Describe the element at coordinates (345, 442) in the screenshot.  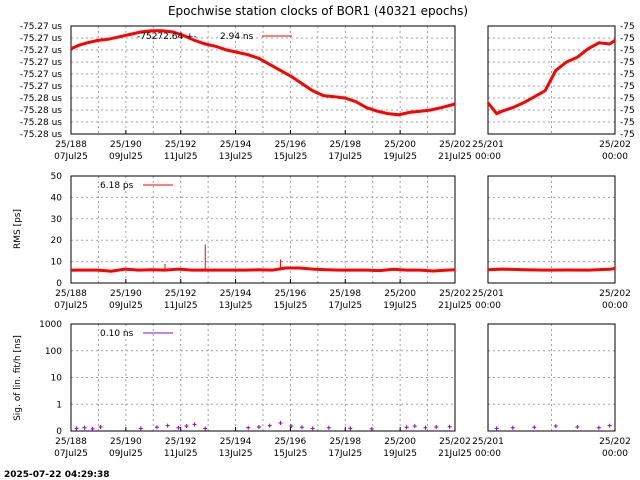
I see `sig-x-tick-label: 25/198` at that location.